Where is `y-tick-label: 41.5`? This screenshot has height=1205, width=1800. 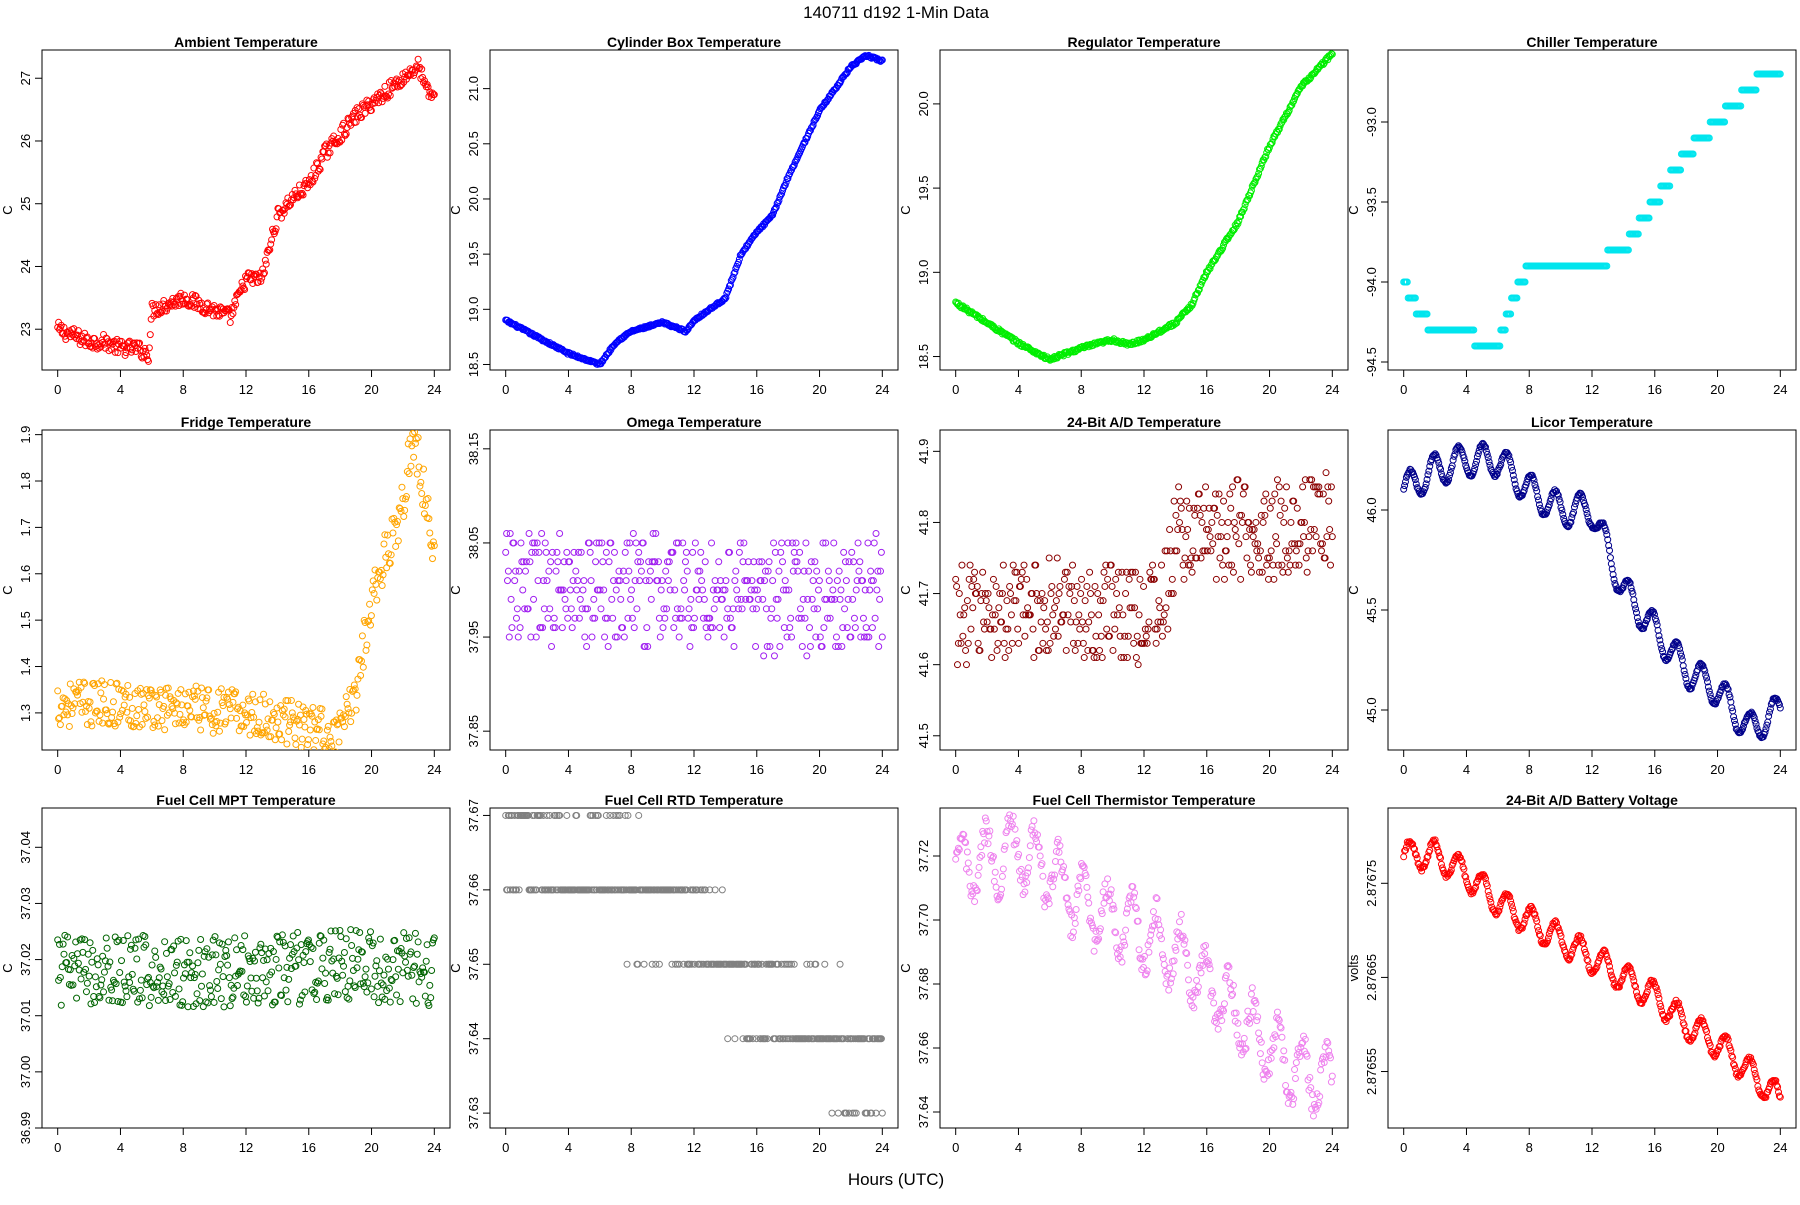 y-tick-label: 41.5 is located at coordinates (923, 735).